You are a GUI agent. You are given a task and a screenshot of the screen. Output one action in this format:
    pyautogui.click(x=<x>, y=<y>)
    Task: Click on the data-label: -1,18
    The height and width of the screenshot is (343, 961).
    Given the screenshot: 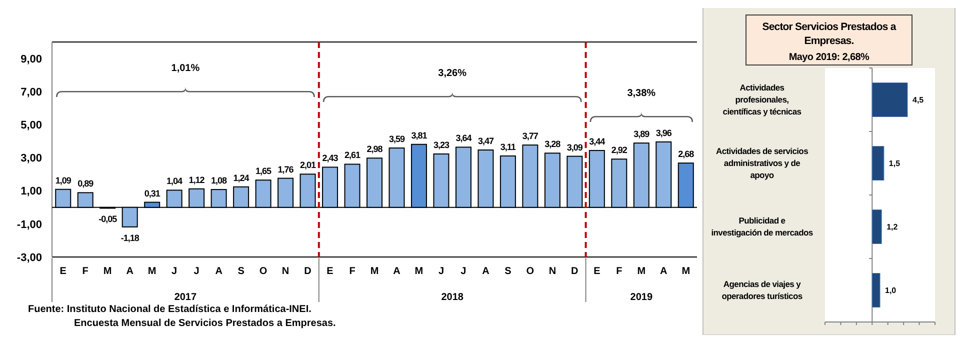 What is the action you would take?
    pyautogui.click(x=130, y=237)
    